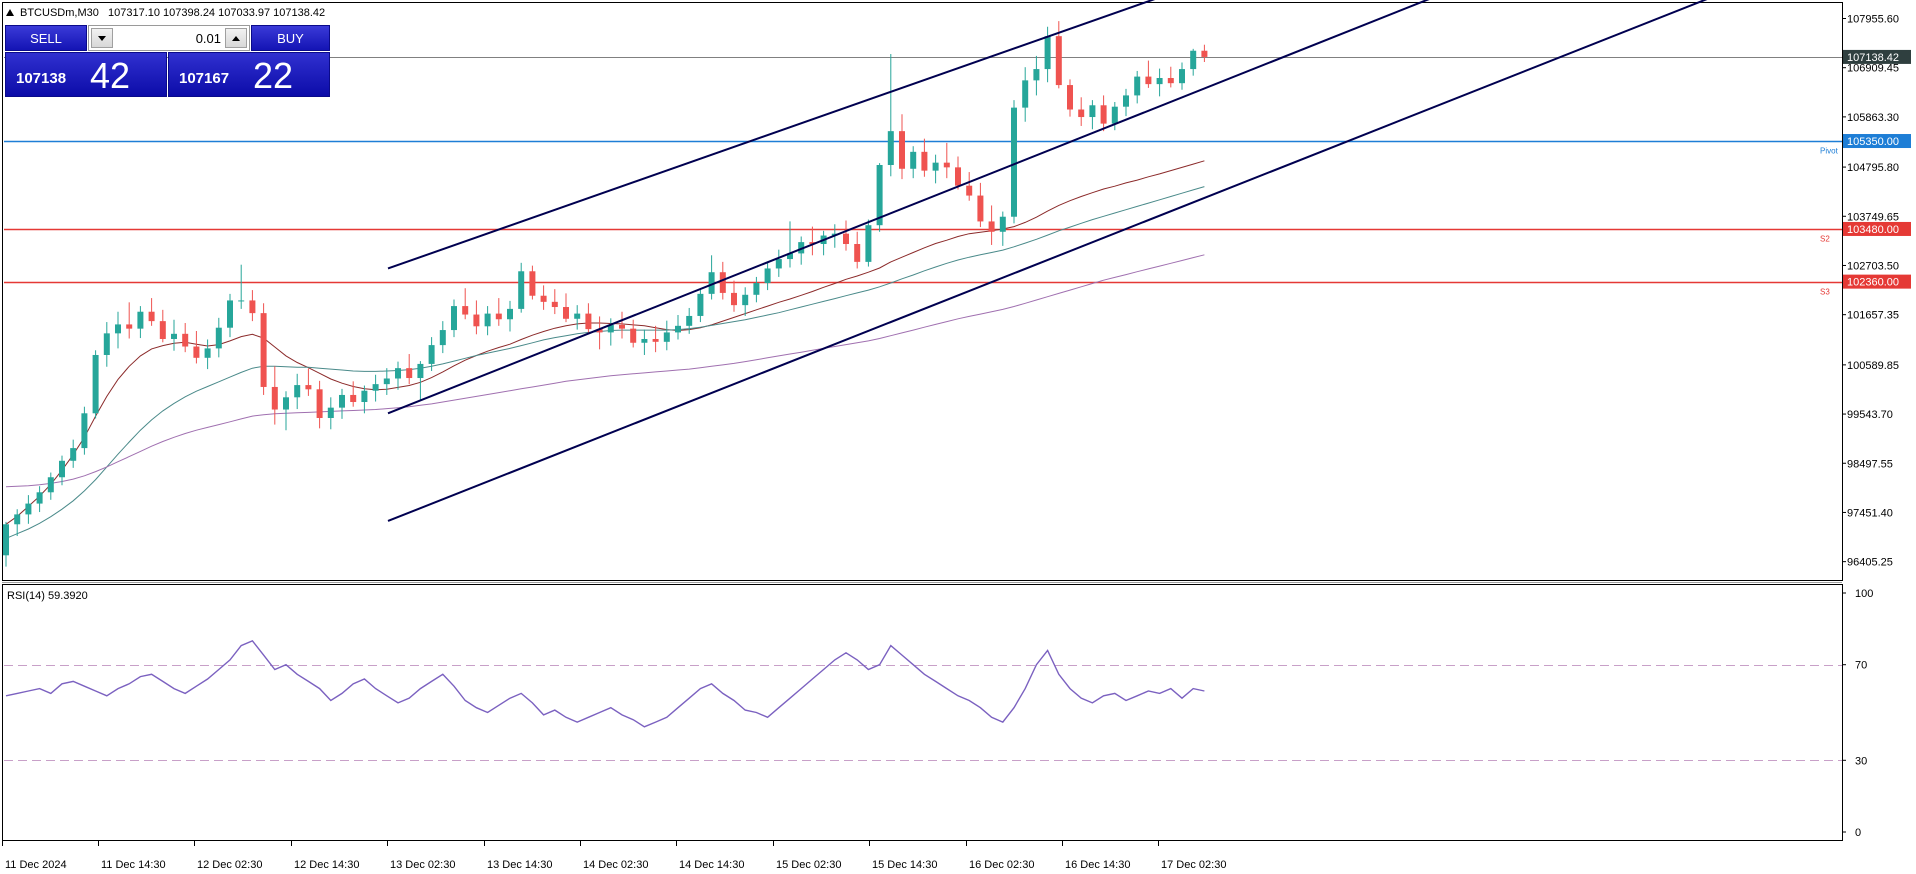 The width and height of the screenshot is (1916, 874). What do you see at coordinates (1858, 833) in the screenshot?
I see `rsi-tick-label: 0` at bounding box center [1858, 833].